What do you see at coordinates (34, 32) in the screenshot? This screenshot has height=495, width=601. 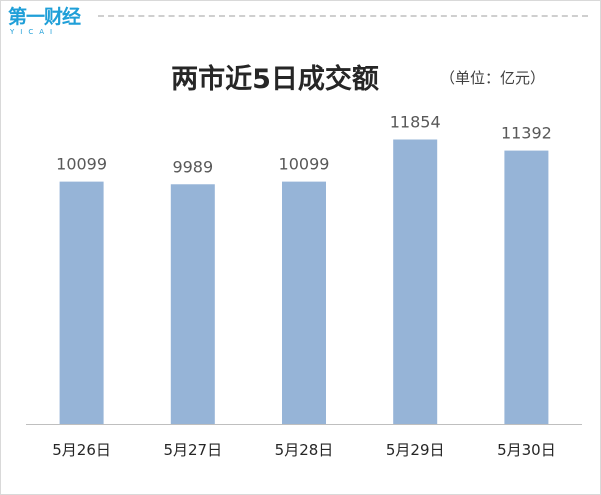 I see `logo-sub-text: YICAI` at bounding box center [34, 32].